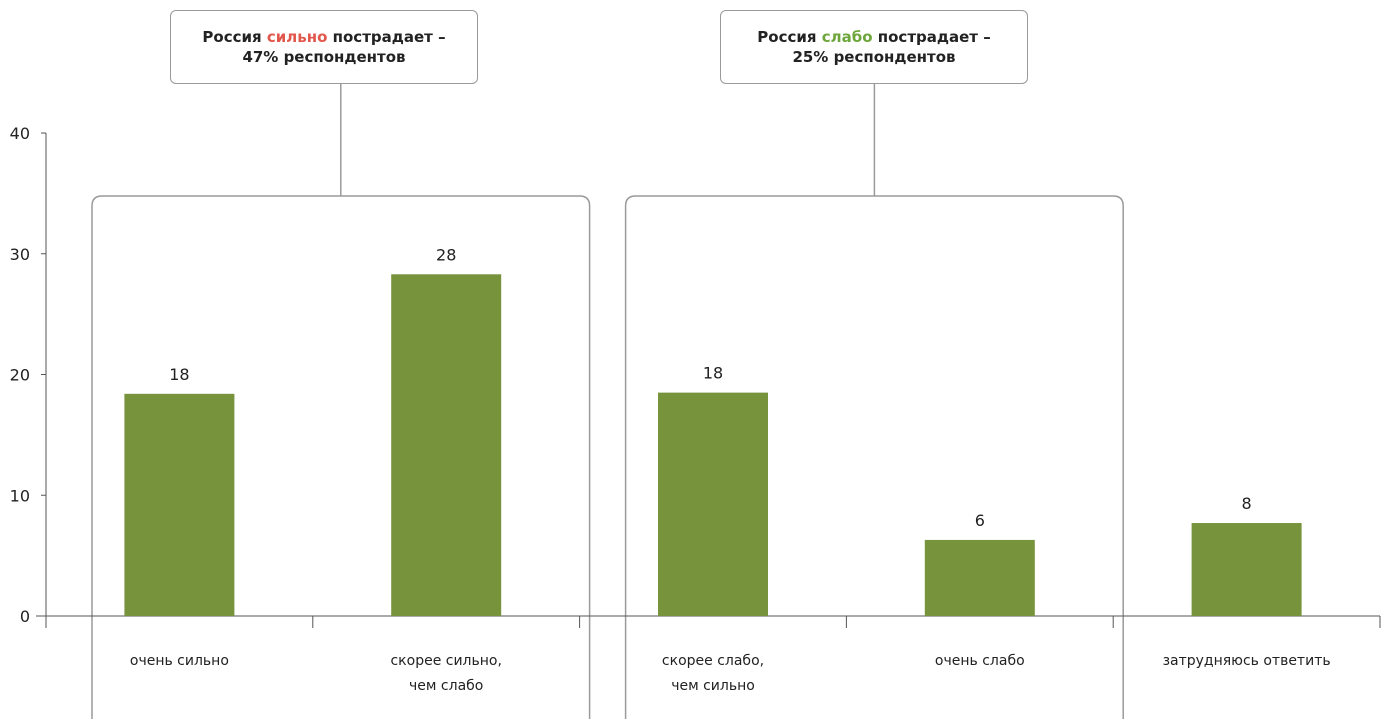  Describe the element at coordinates (20, 495) in the screenshot. I see `y-tick-label: 10` at that location.